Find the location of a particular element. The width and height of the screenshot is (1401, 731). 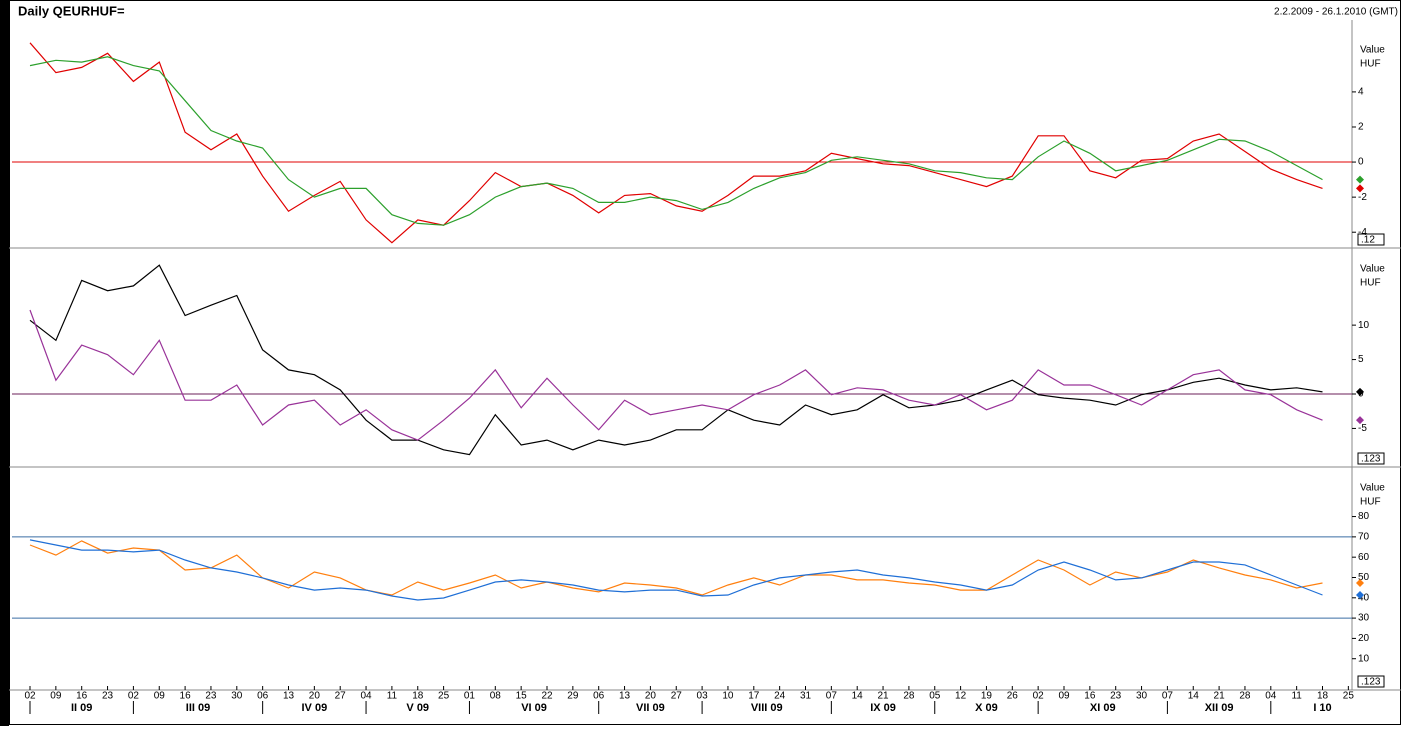

x-tick-label: 04 is located at coordinates (366, 696).